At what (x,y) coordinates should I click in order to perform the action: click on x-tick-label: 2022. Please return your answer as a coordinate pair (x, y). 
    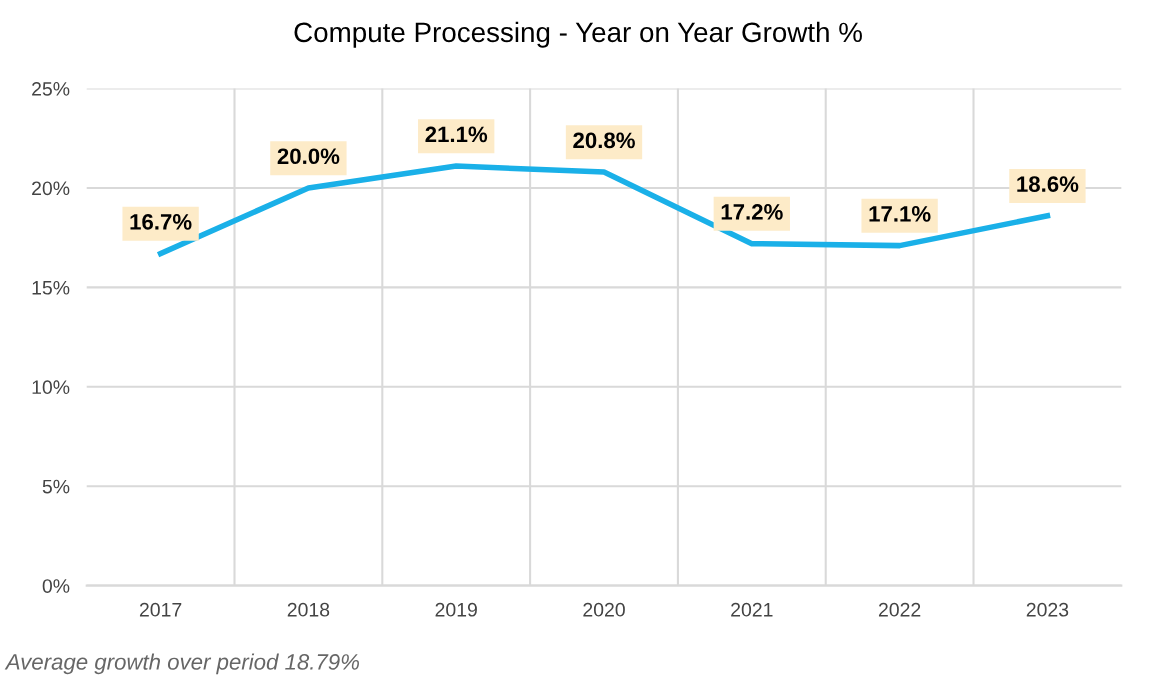
    Looking at the image, I should click on (899, 609).